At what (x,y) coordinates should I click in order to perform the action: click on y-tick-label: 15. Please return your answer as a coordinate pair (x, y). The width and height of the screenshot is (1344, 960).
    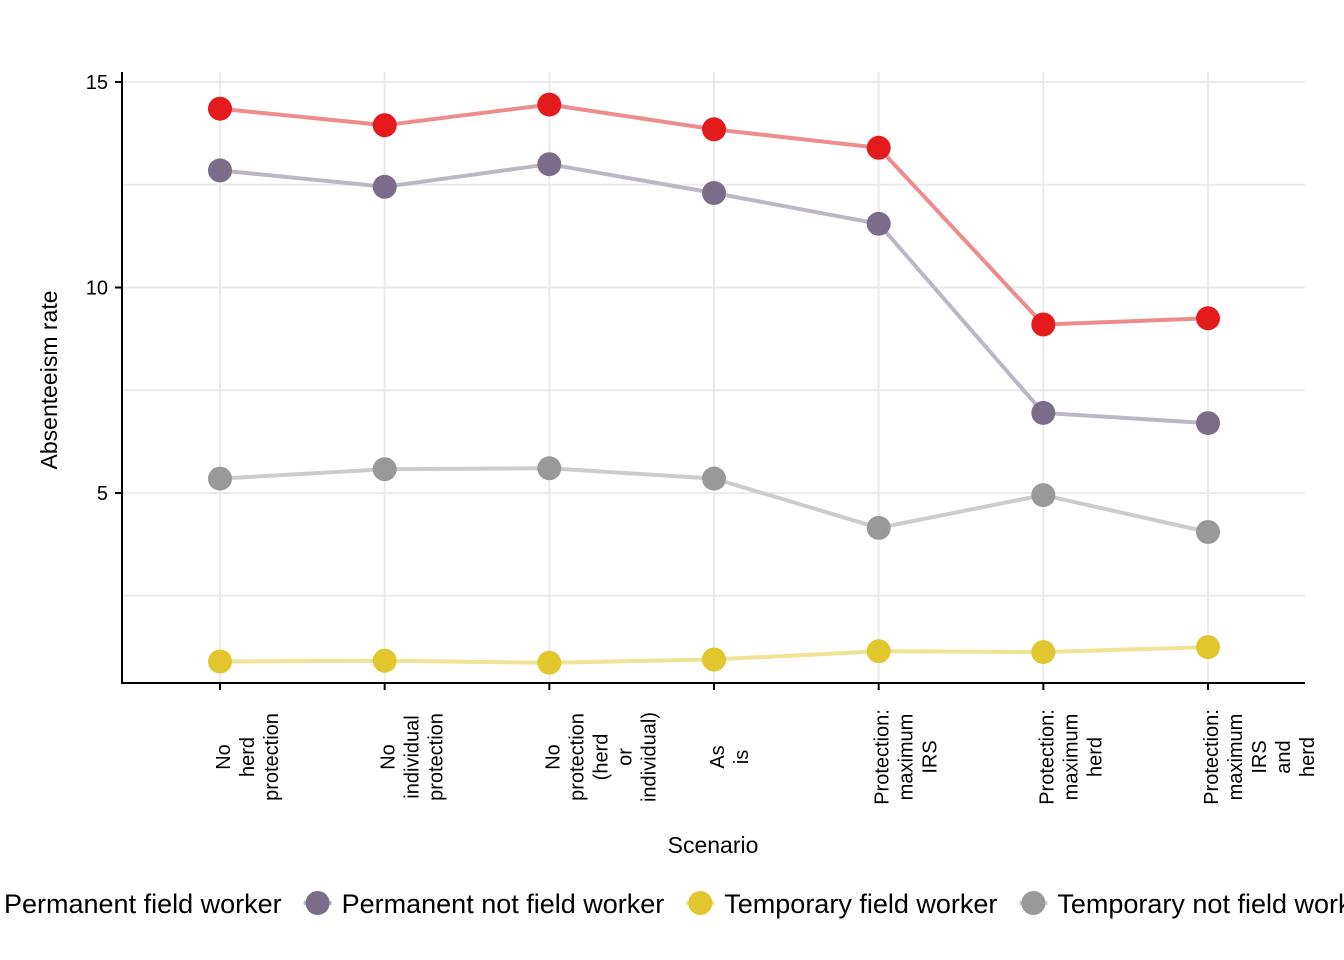
    Looking at the image, I should click on (97, 83).